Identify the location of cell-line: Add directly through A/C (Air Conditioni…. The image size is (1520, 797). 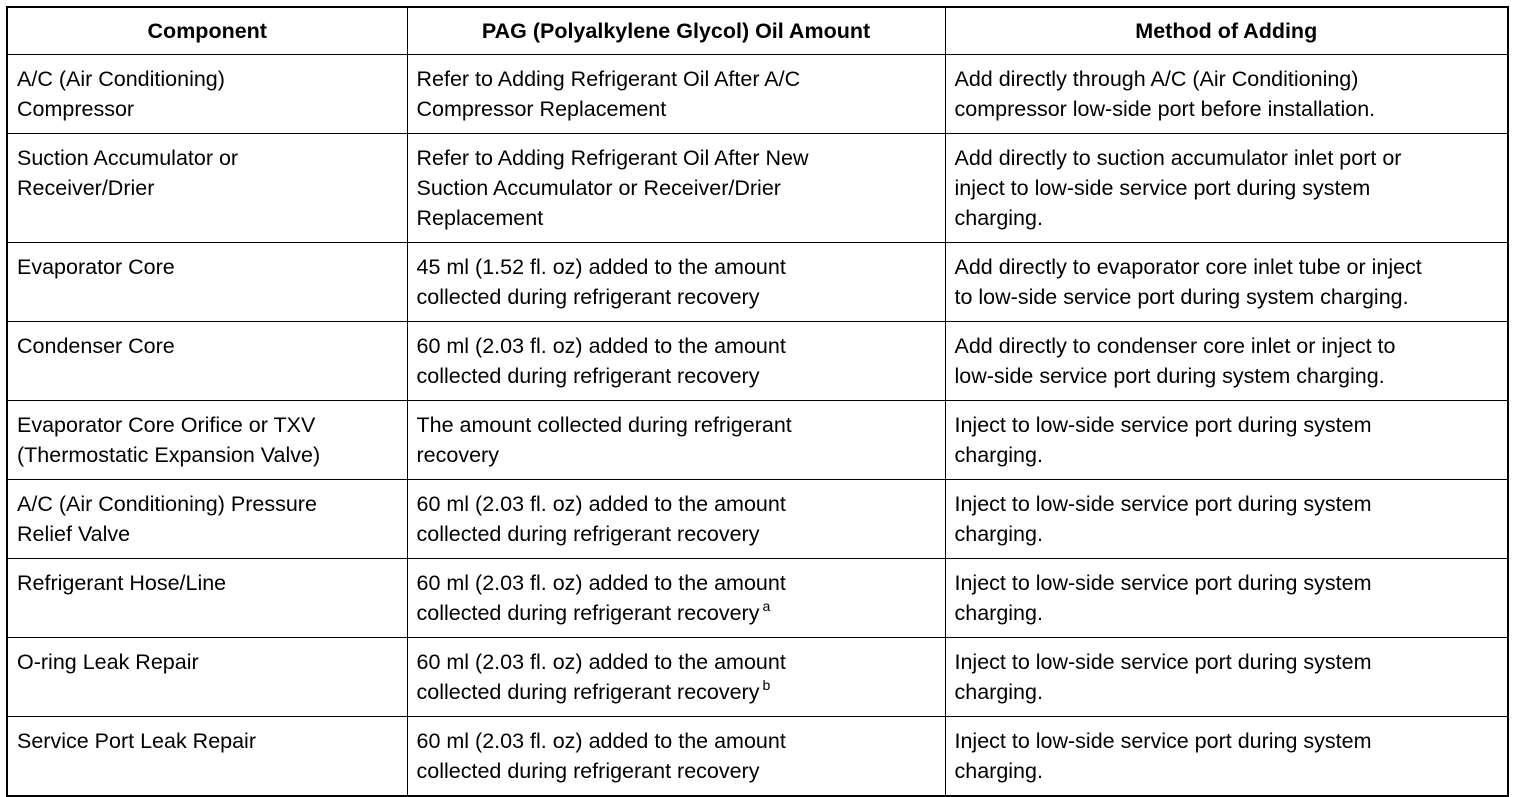
(1156, 79).